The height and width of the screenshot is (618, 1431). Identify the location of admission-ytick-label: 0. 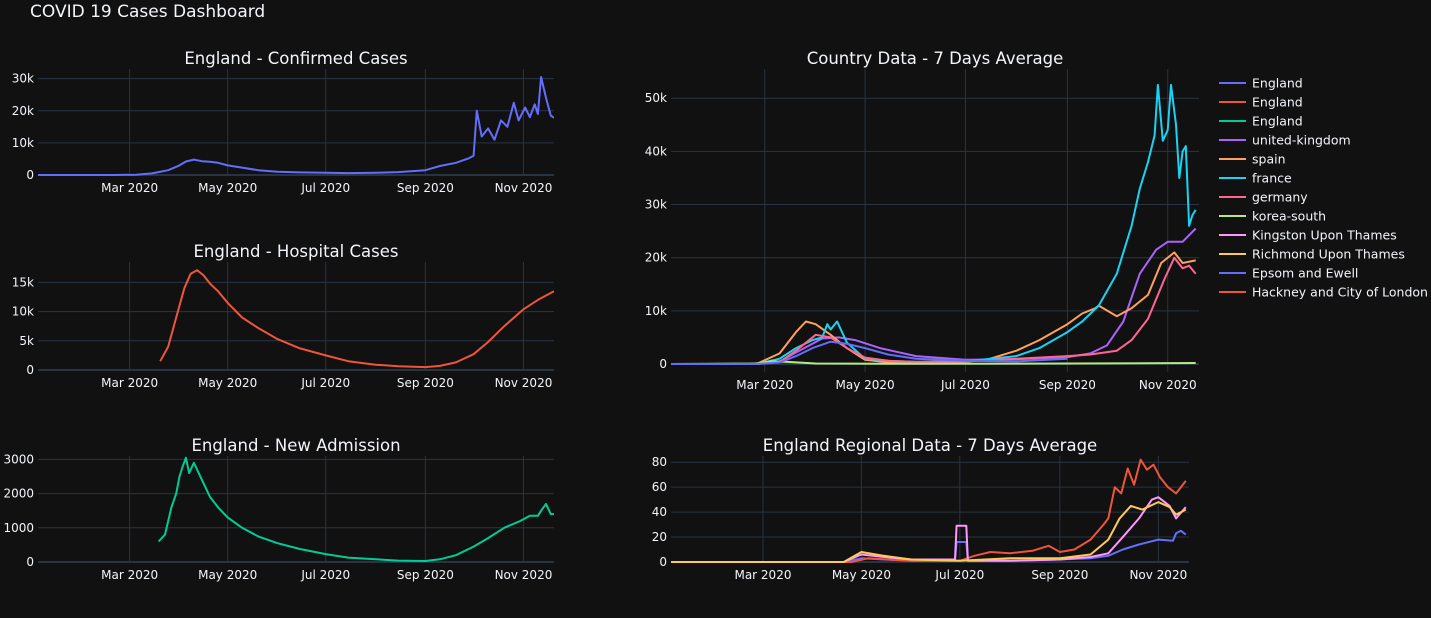
(30, 562).